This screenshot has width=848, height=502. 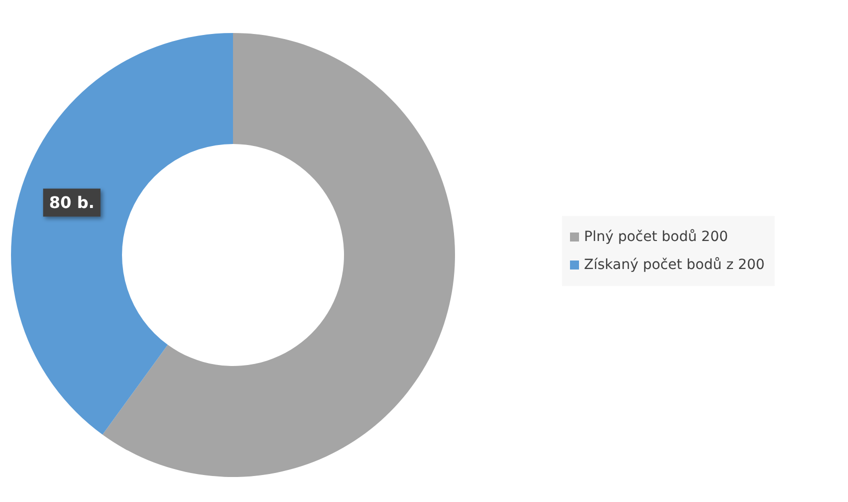 I want to click on legend-label: Plný počet bodů 200, so click(x=656, y=237).